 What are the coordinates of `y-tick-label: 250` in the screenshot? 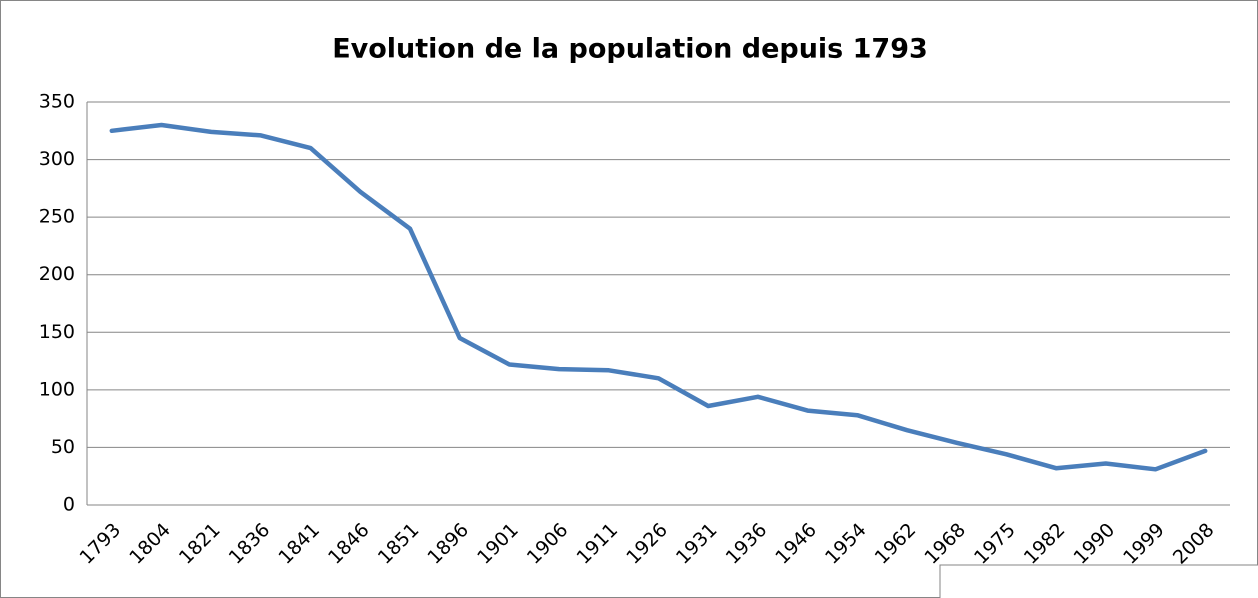 It's located at (57, 217).